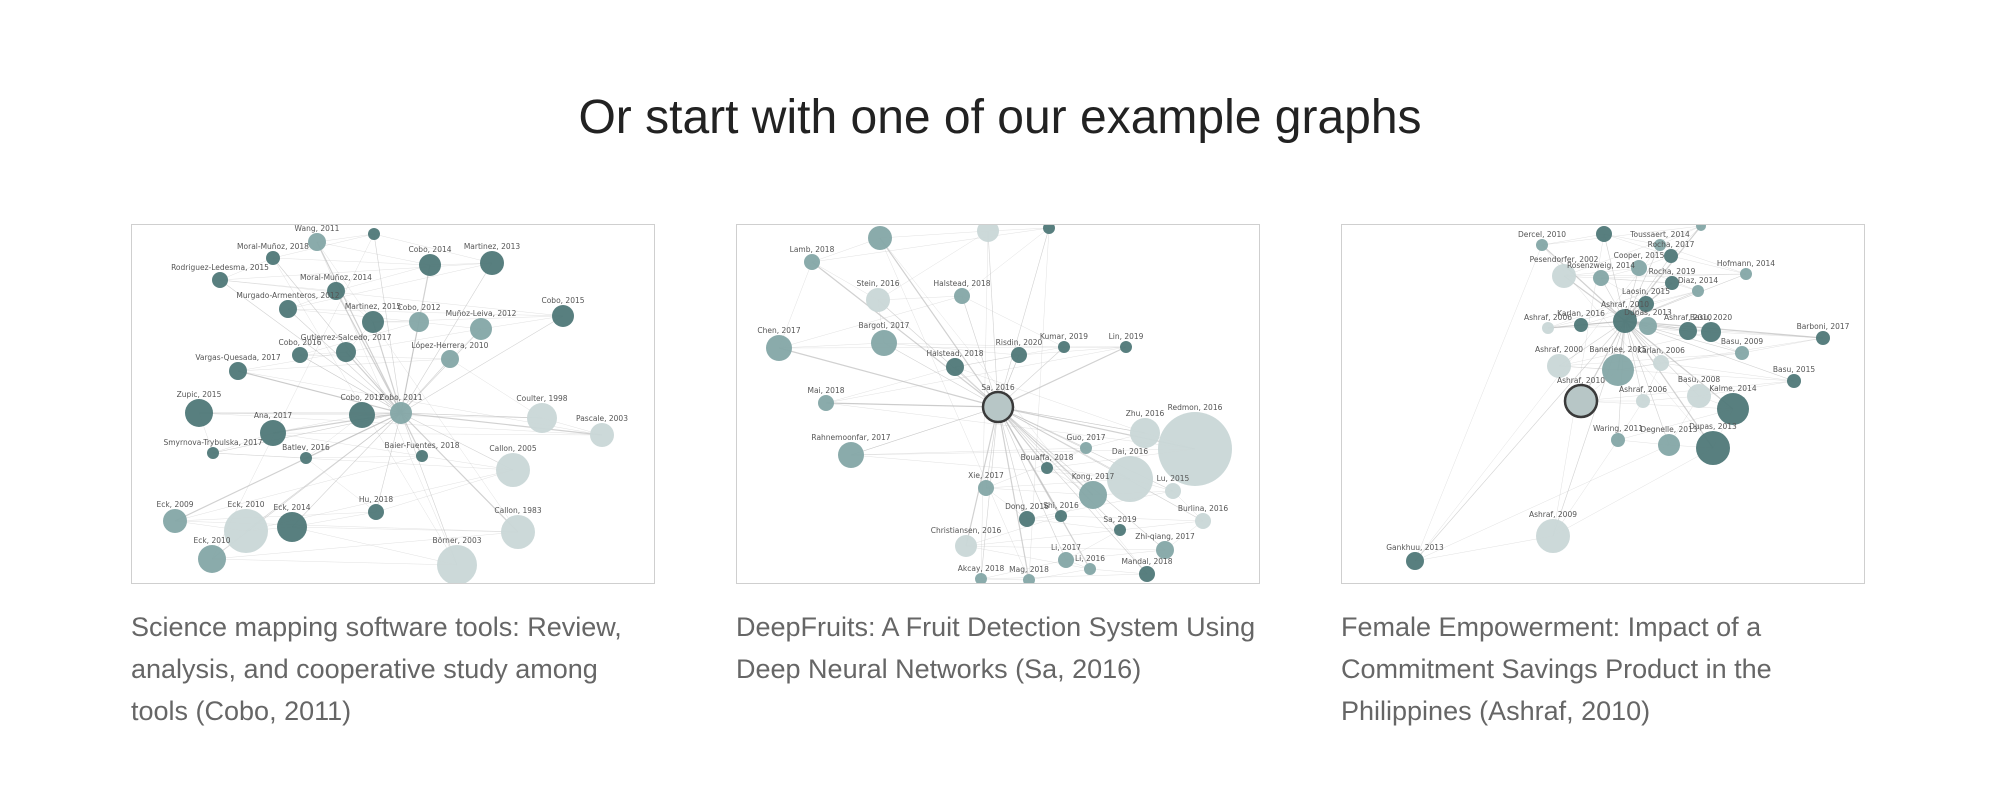 Image resolution: width=2000 pixels, height=800 pixels. Describe the element at coordinates (778, 330) in the screenshot. I see `graph-node-label: Chen, 2017` at that location.